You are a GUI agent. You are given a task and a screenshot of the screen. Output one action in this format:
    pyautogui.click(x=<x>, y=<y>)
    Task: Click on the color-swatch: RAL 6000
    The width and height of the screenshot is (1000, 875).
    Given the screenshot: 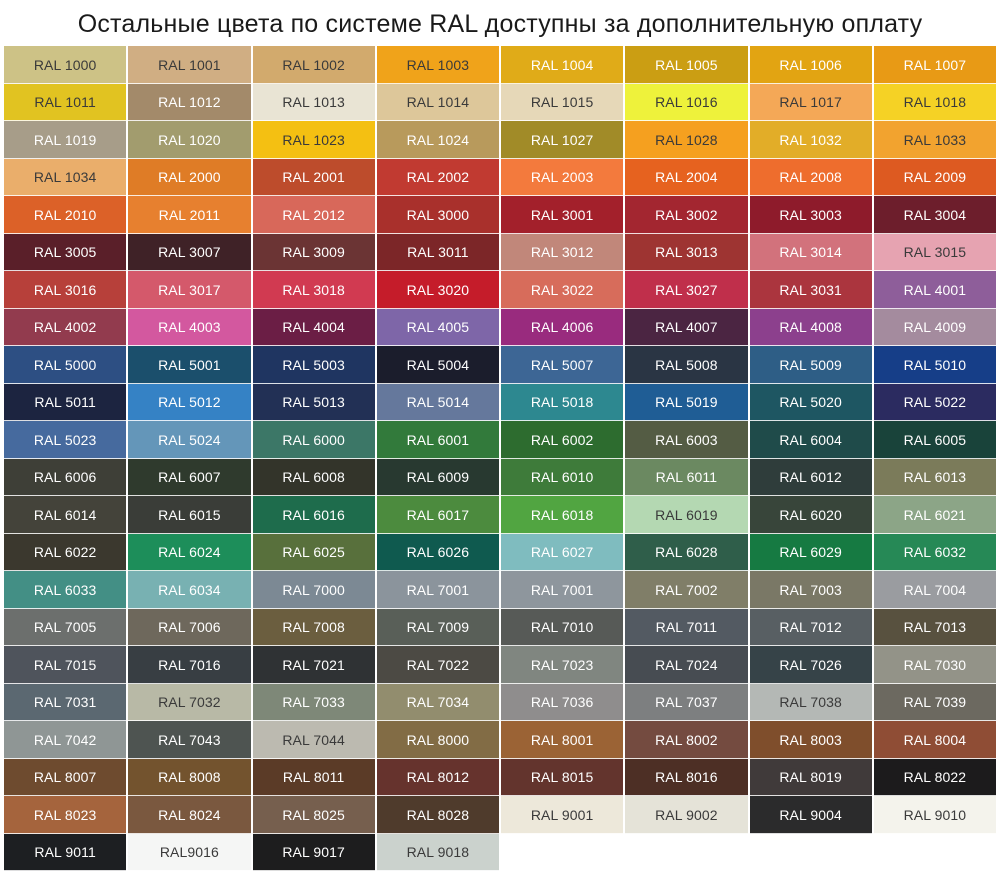 What is the action you would take?
    pyautogui.click(x=313, y=440)
    